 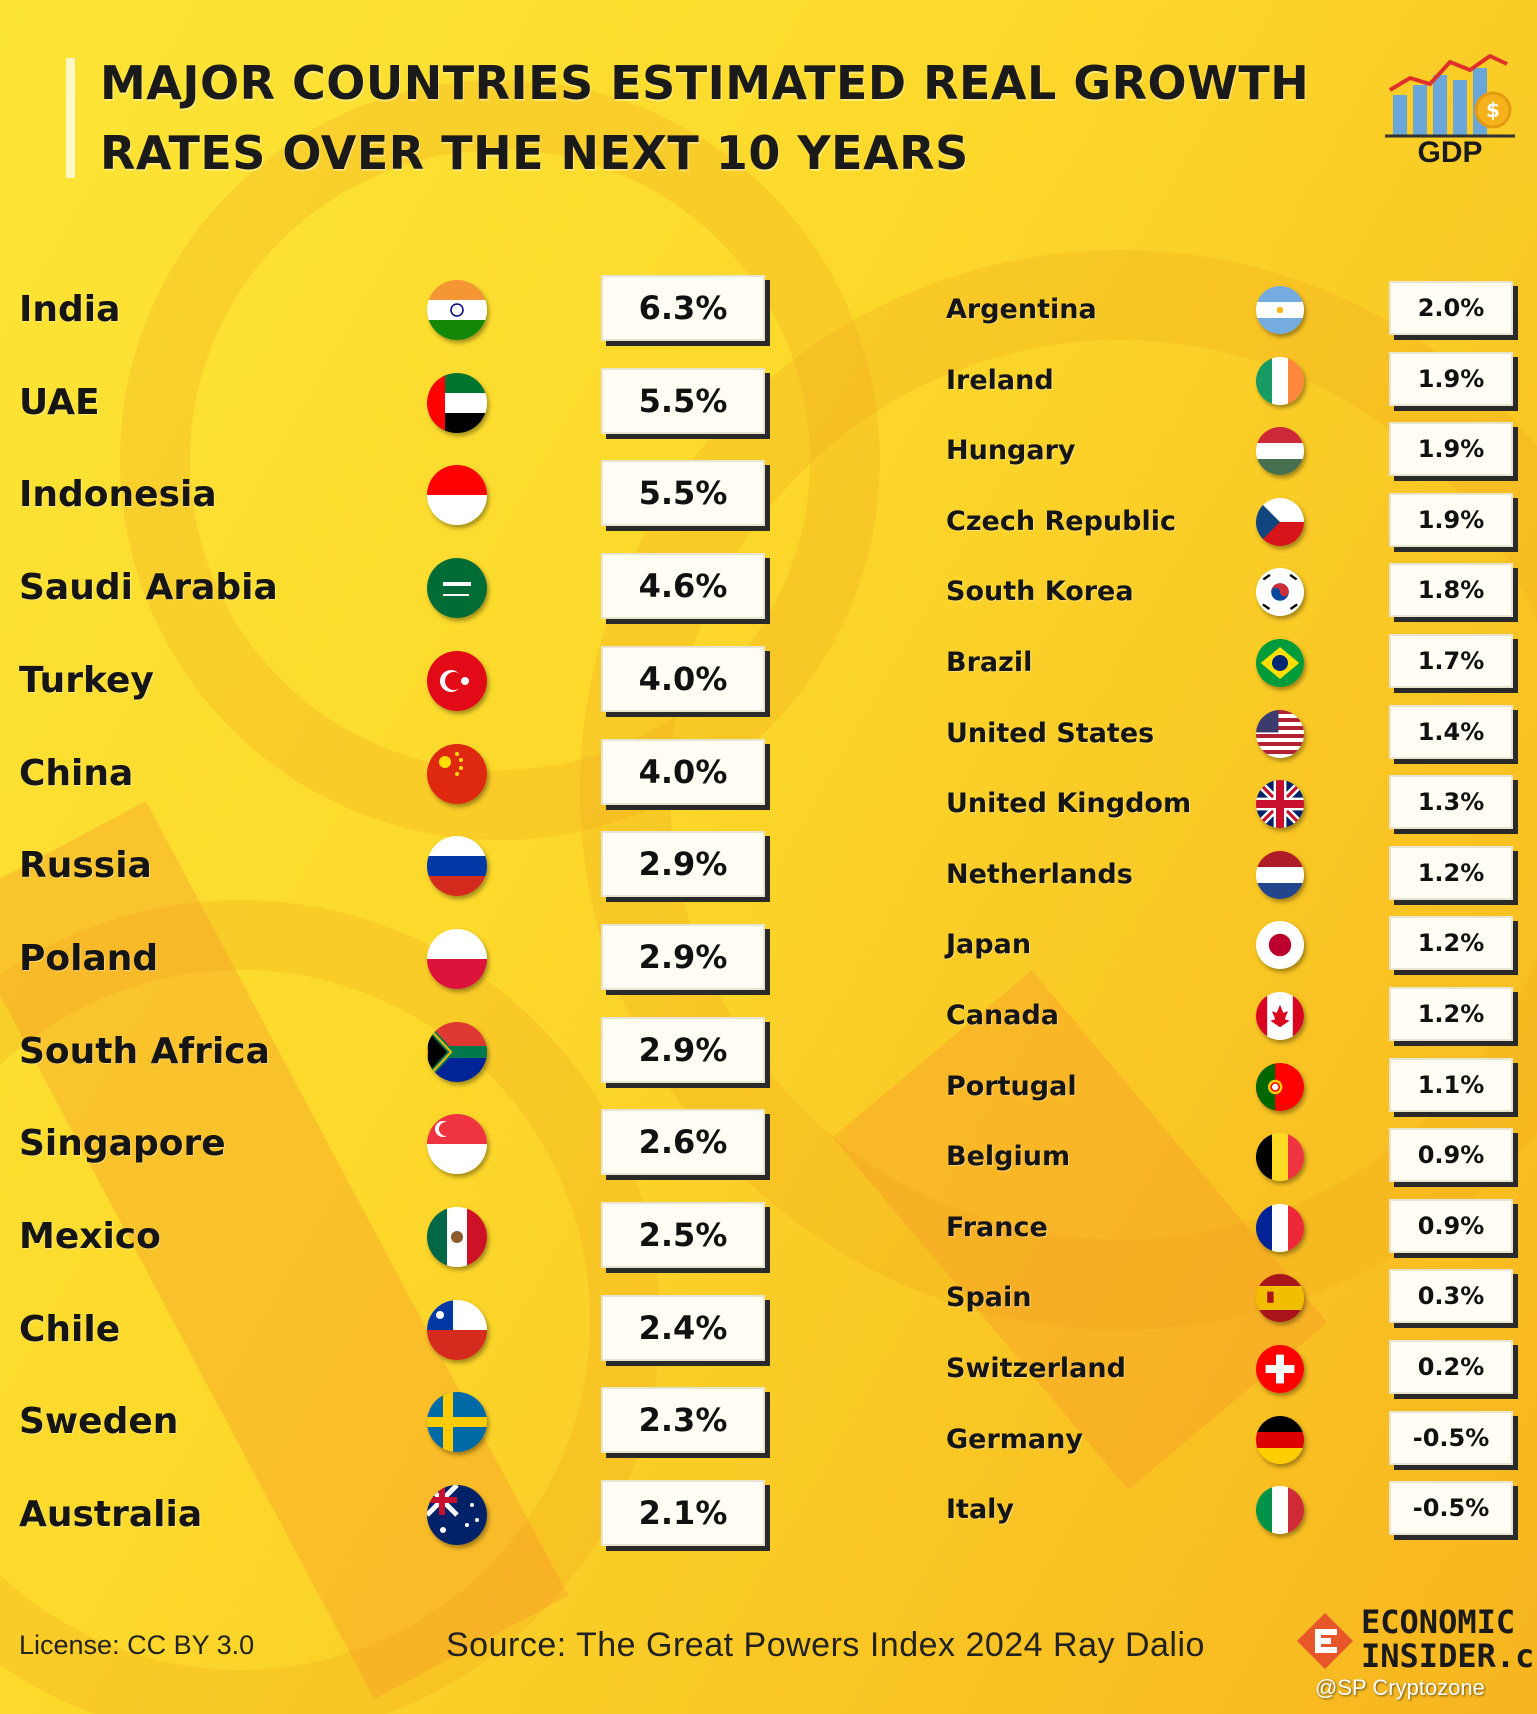 I want to click on south-africa-flag-icon, so click(x=457, y=1051).